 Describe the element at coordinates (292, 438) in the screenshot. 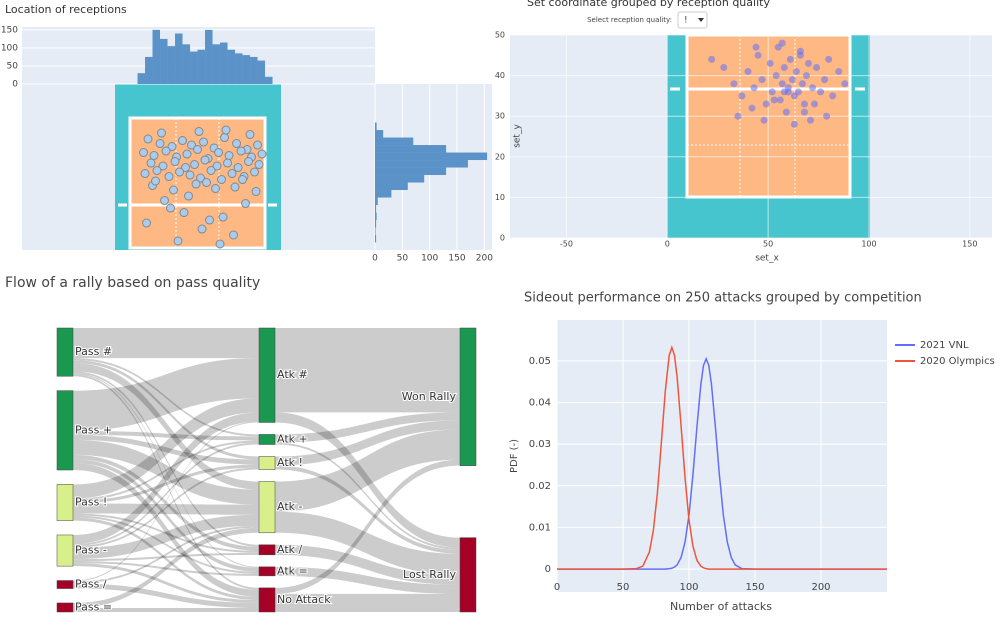

I see `node-label: Atk +` at that location.